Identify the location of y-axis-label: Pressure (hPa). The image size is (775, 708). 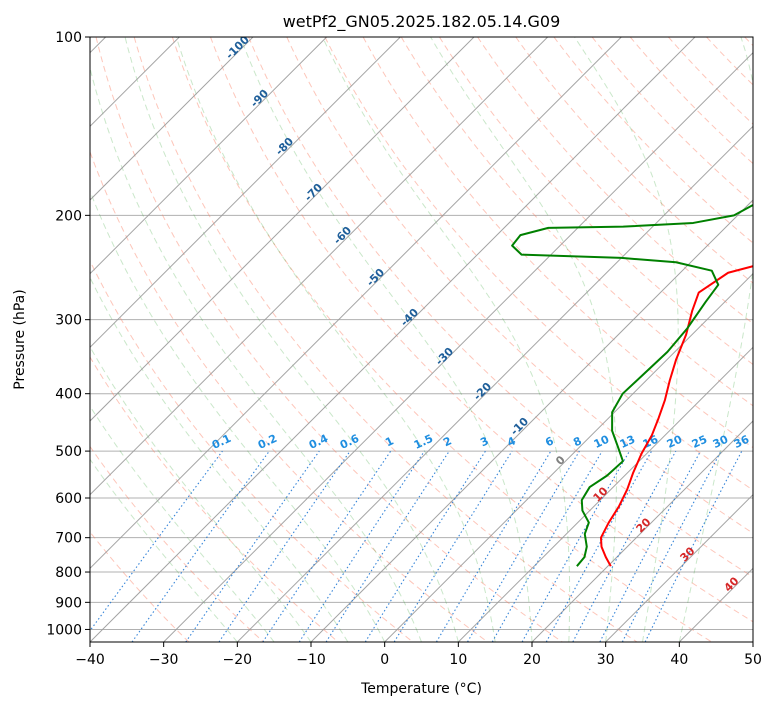
(20, 339).